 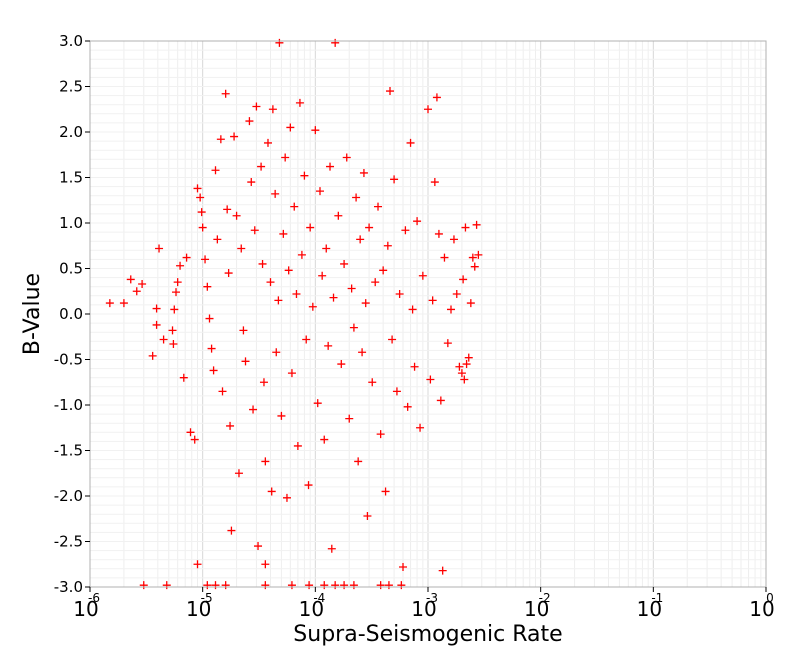 I want to click on y-axis-label: B-Value, so click(x=32, y=314).